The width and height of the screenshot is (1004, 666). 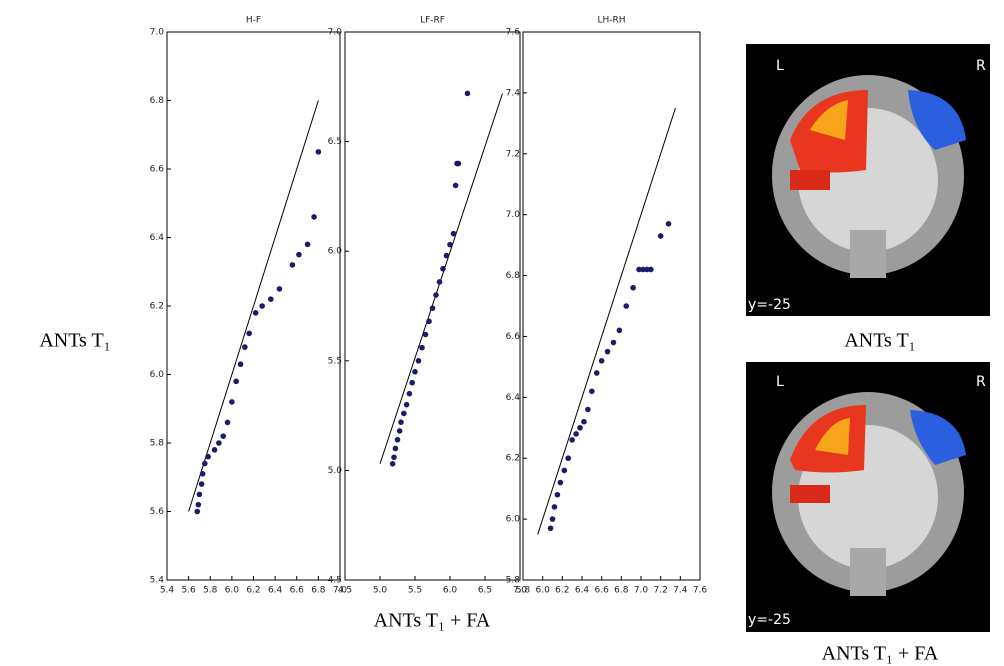 What do you see at coordinates (335, 142) in the screenshot?
I see `y-tick-label: 6.5` at bounding box center [335, 142].